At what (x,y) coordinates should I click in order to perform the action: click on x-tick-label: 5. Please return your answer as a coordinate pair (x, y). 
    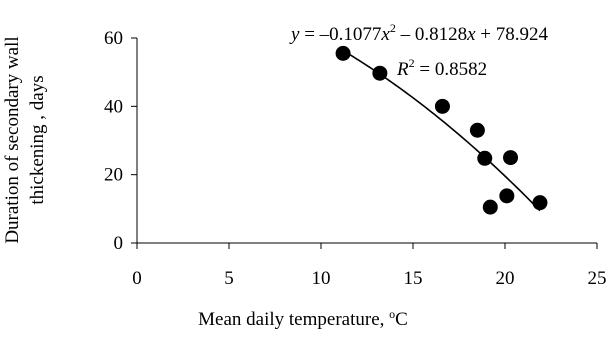
    Looking at the image, I should click on (229, 278).